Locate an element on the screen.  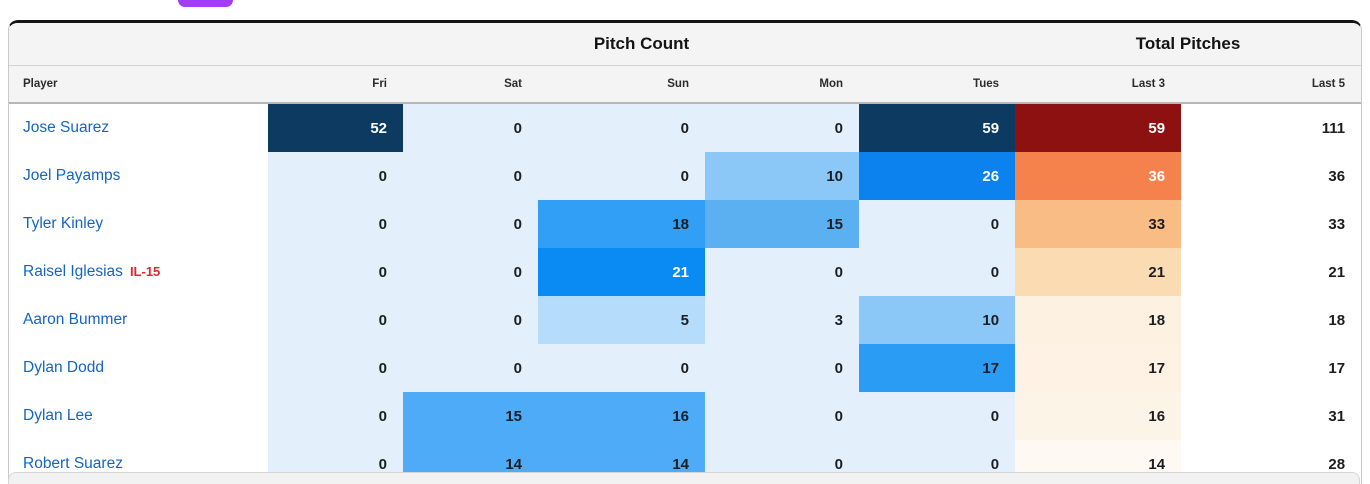
injury-status-badge: IL-15 is located at coordinates (145, 271).